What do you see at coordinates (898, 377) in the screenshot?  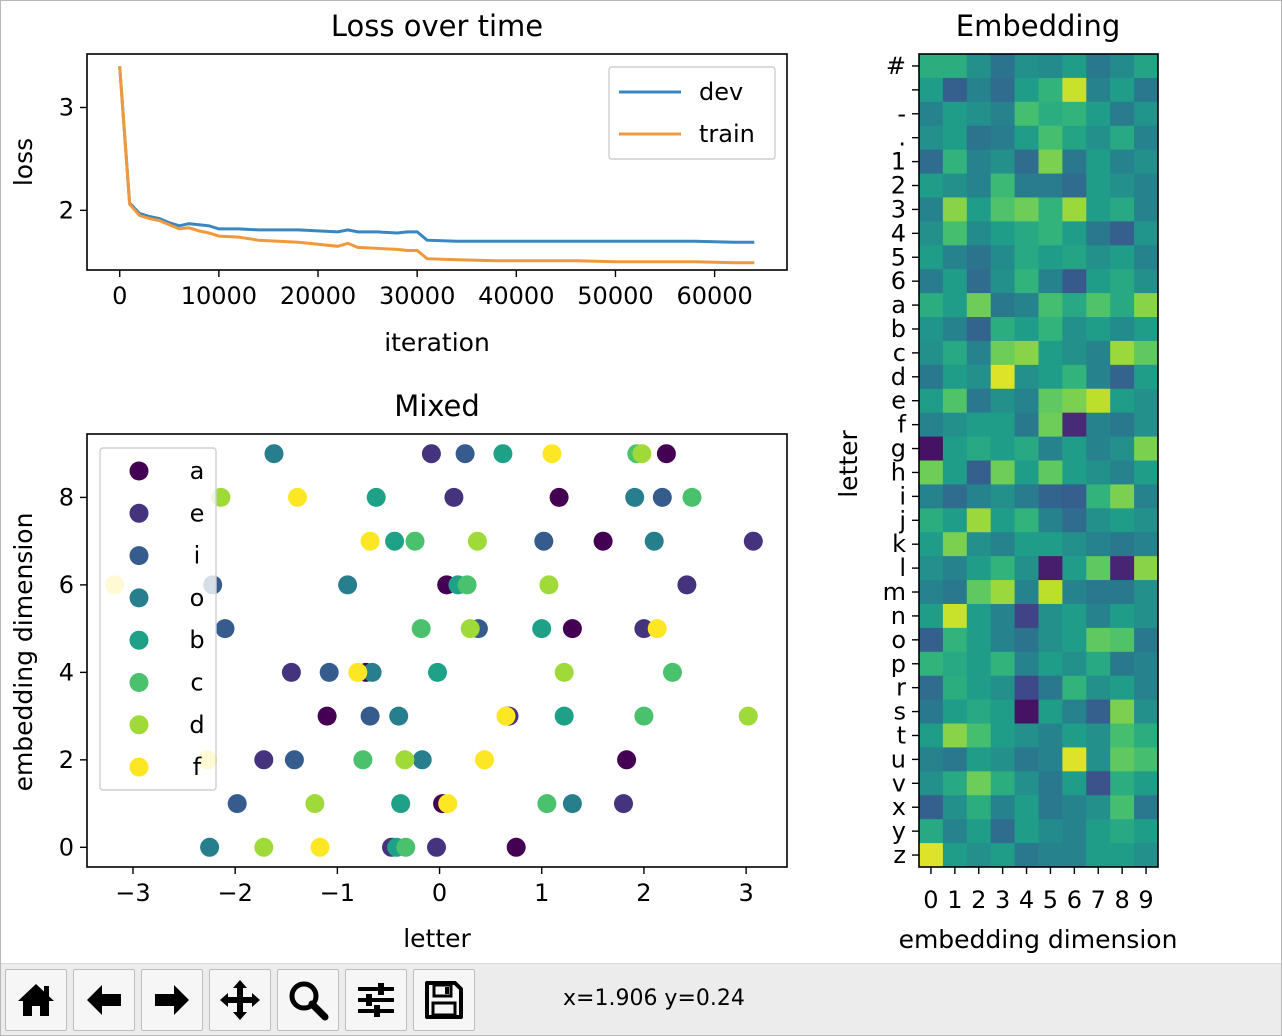 I see `y-tick-label: d` at bounding box center [898, 377].